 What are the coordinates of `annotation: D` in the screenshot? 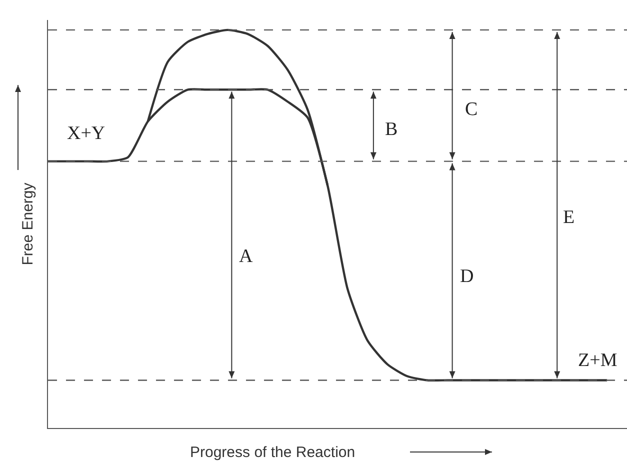 It's located at (467, 276).